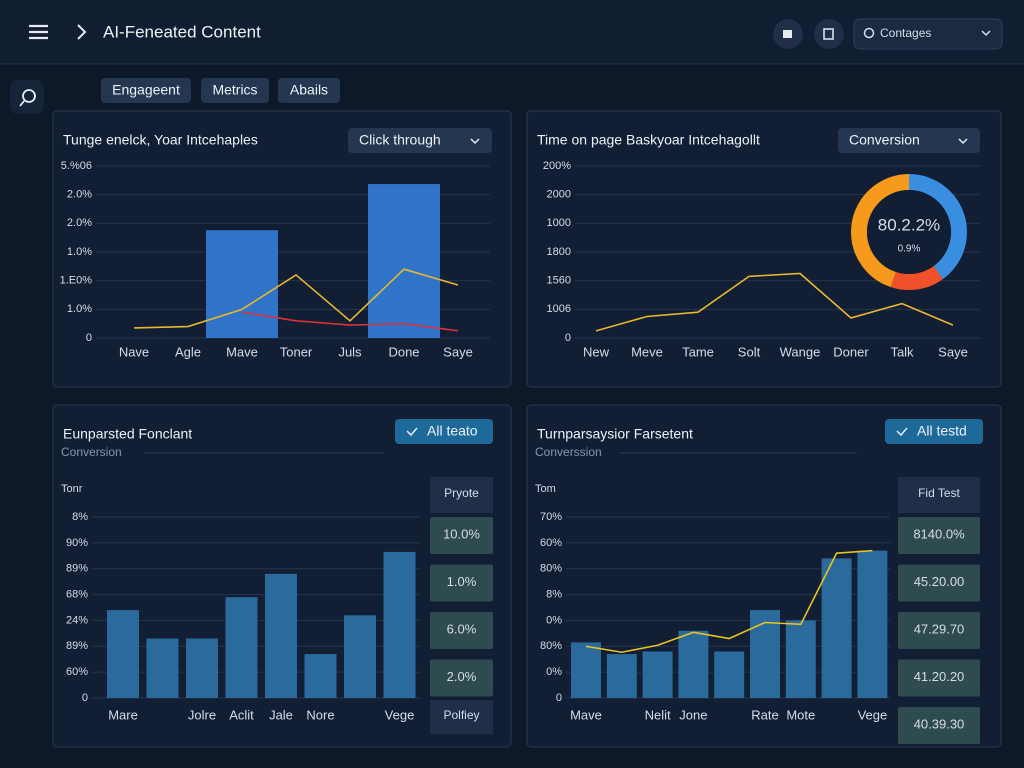 The width and height of the screenshot is (1024, 768). Describe the element at coordinates (350, 351) in the screenshot. I see `x-tick-label: Juls` at that location.